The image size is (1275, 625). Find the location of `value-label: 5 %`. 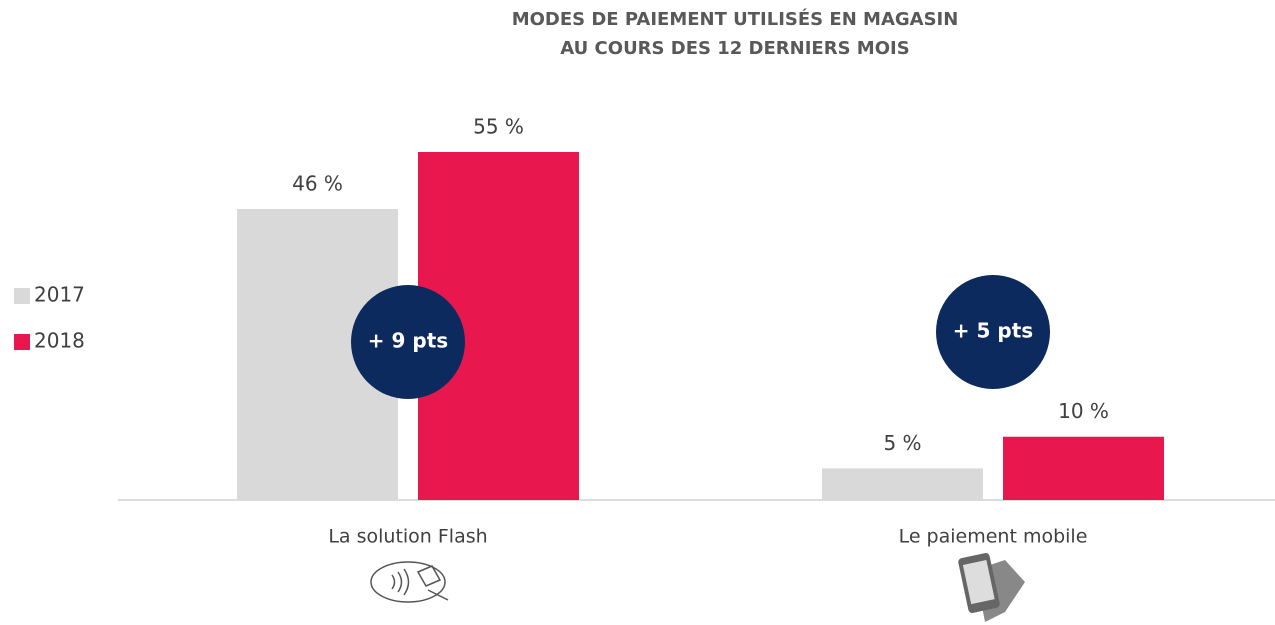

value-label: 5 % is located at coordinates (902, 443).